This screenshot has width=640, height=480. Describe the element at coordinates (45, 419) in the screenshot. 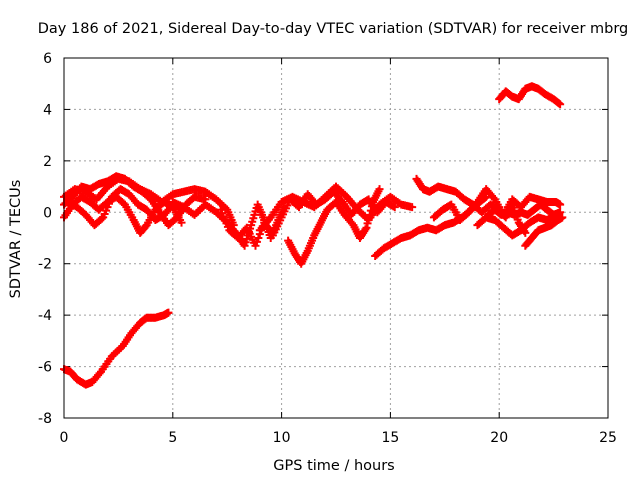

I see `y-tick-label: -8` at that location.